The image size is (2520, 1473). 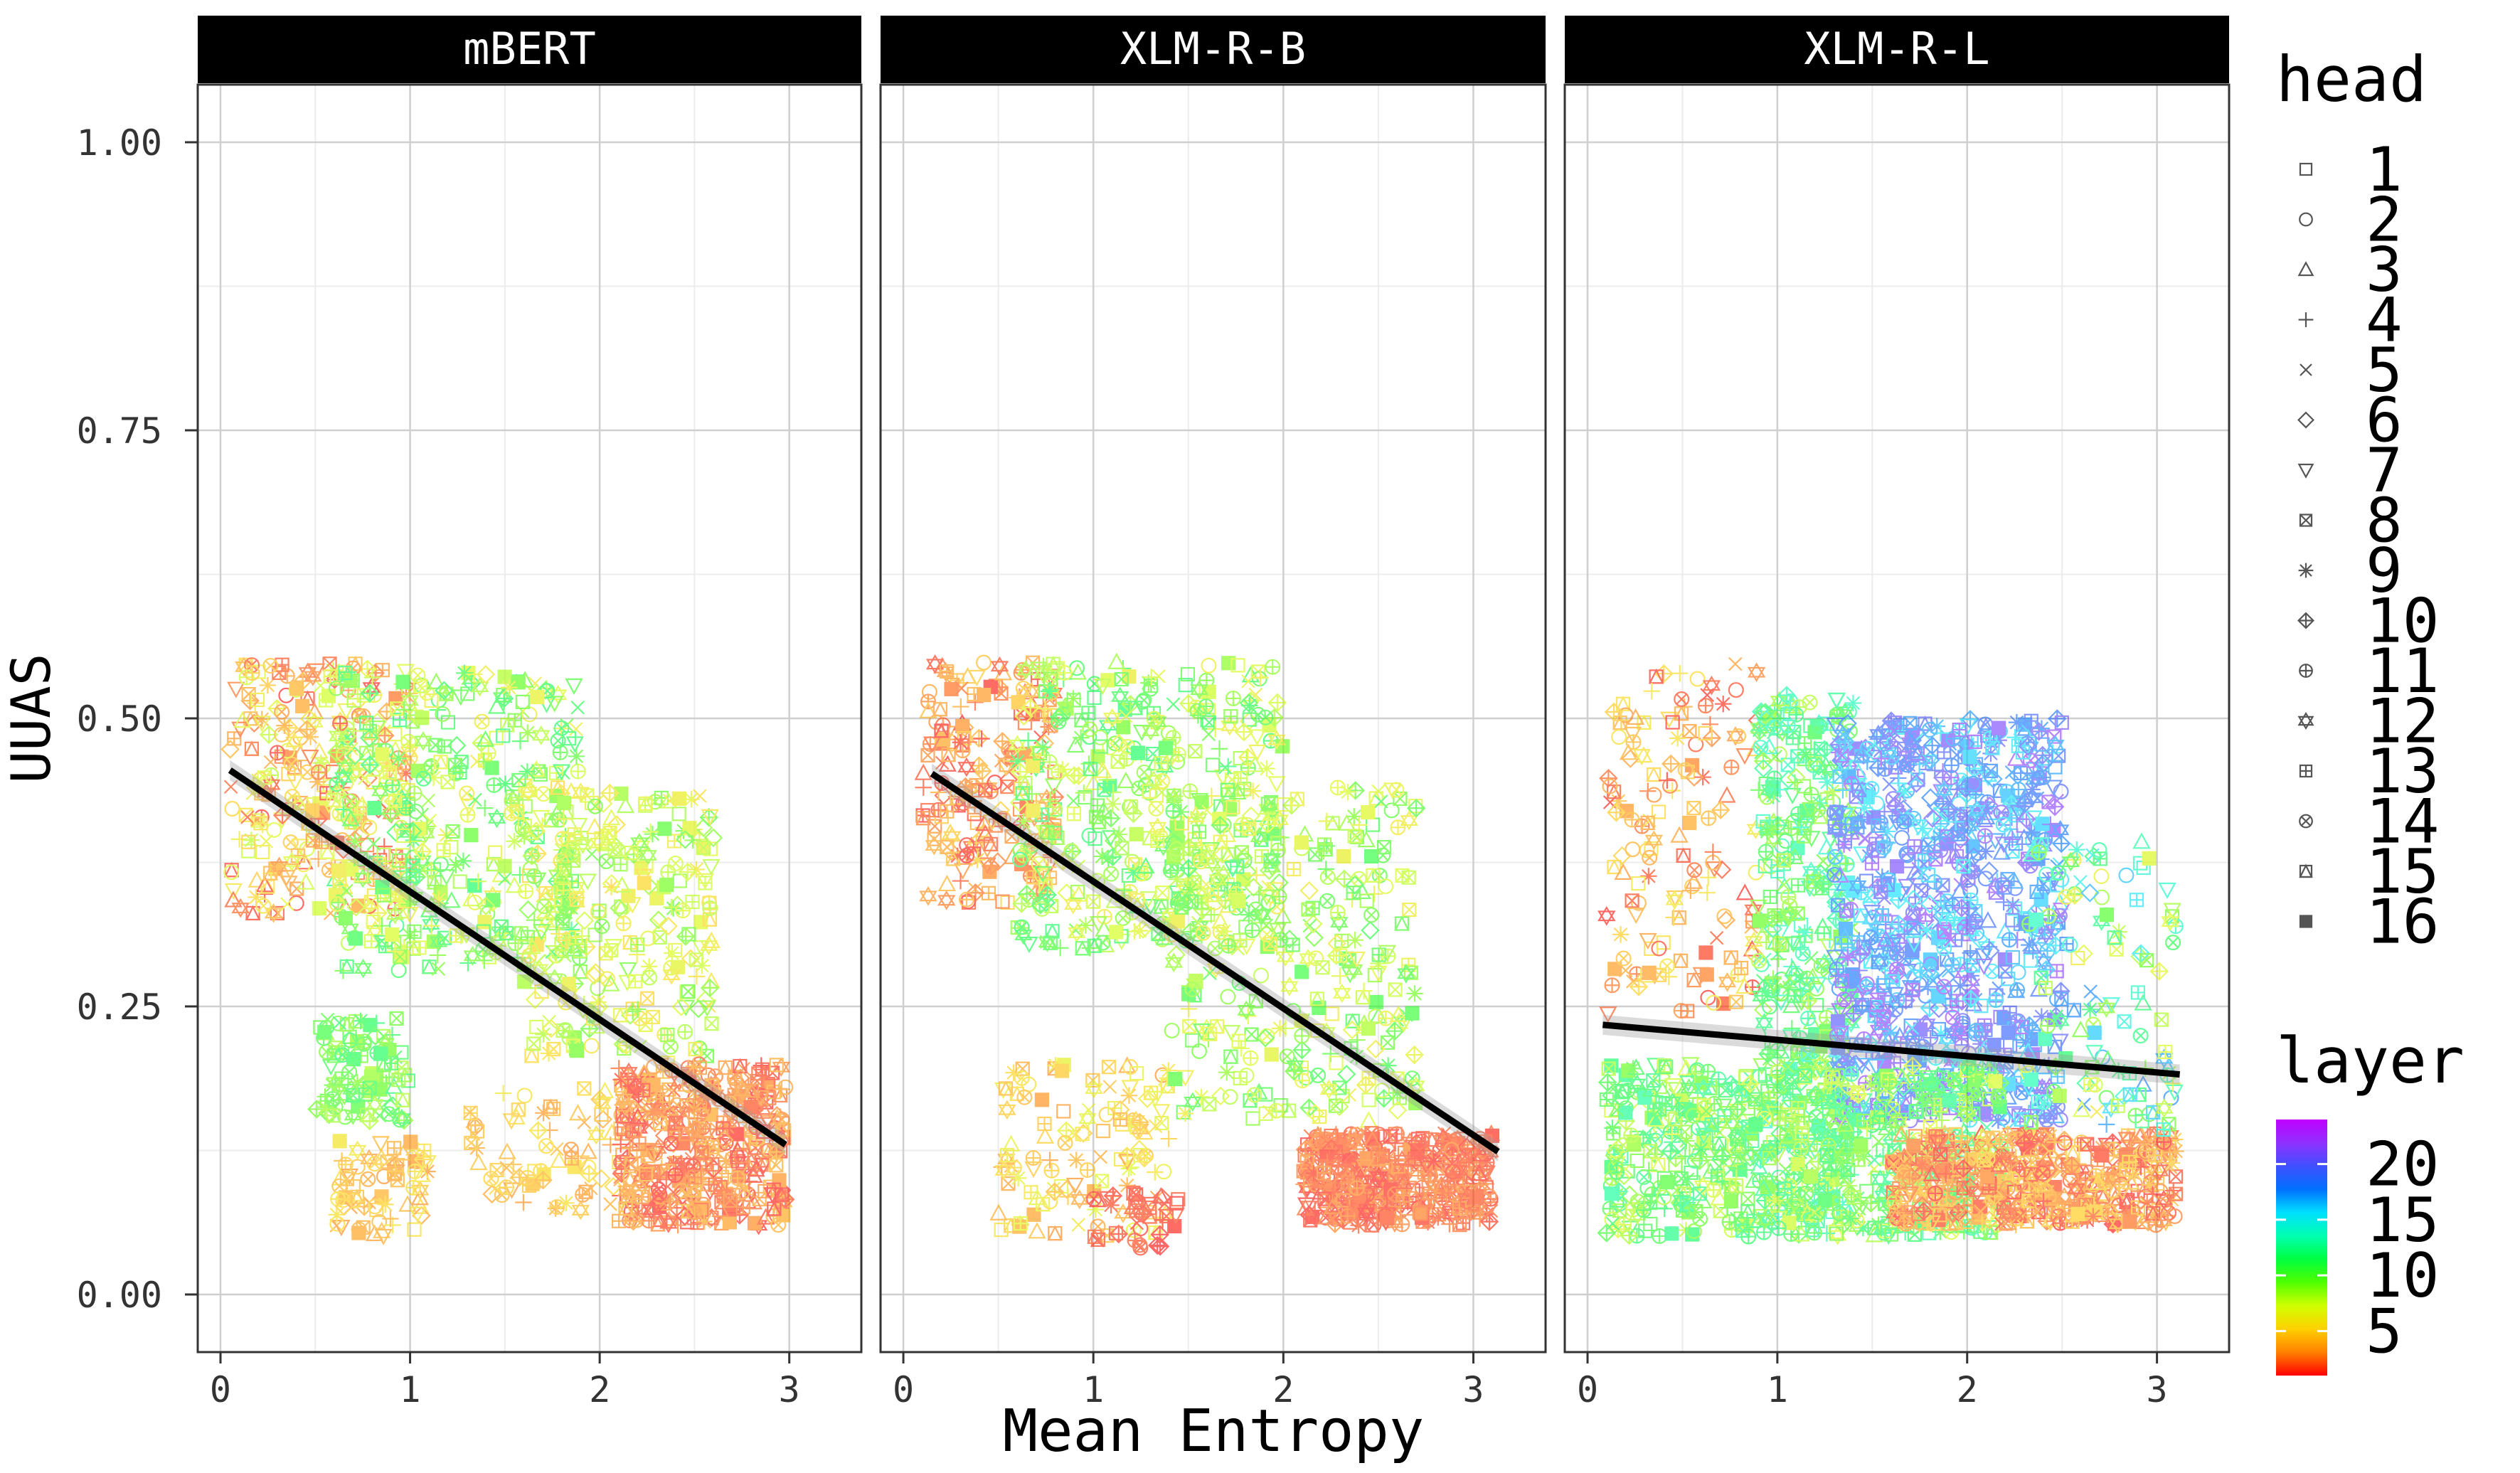 What do you see at coordinates (119, 143) in the screenshot?
I see `y-tick-label: 1.00` at bounding box center [119, 143].